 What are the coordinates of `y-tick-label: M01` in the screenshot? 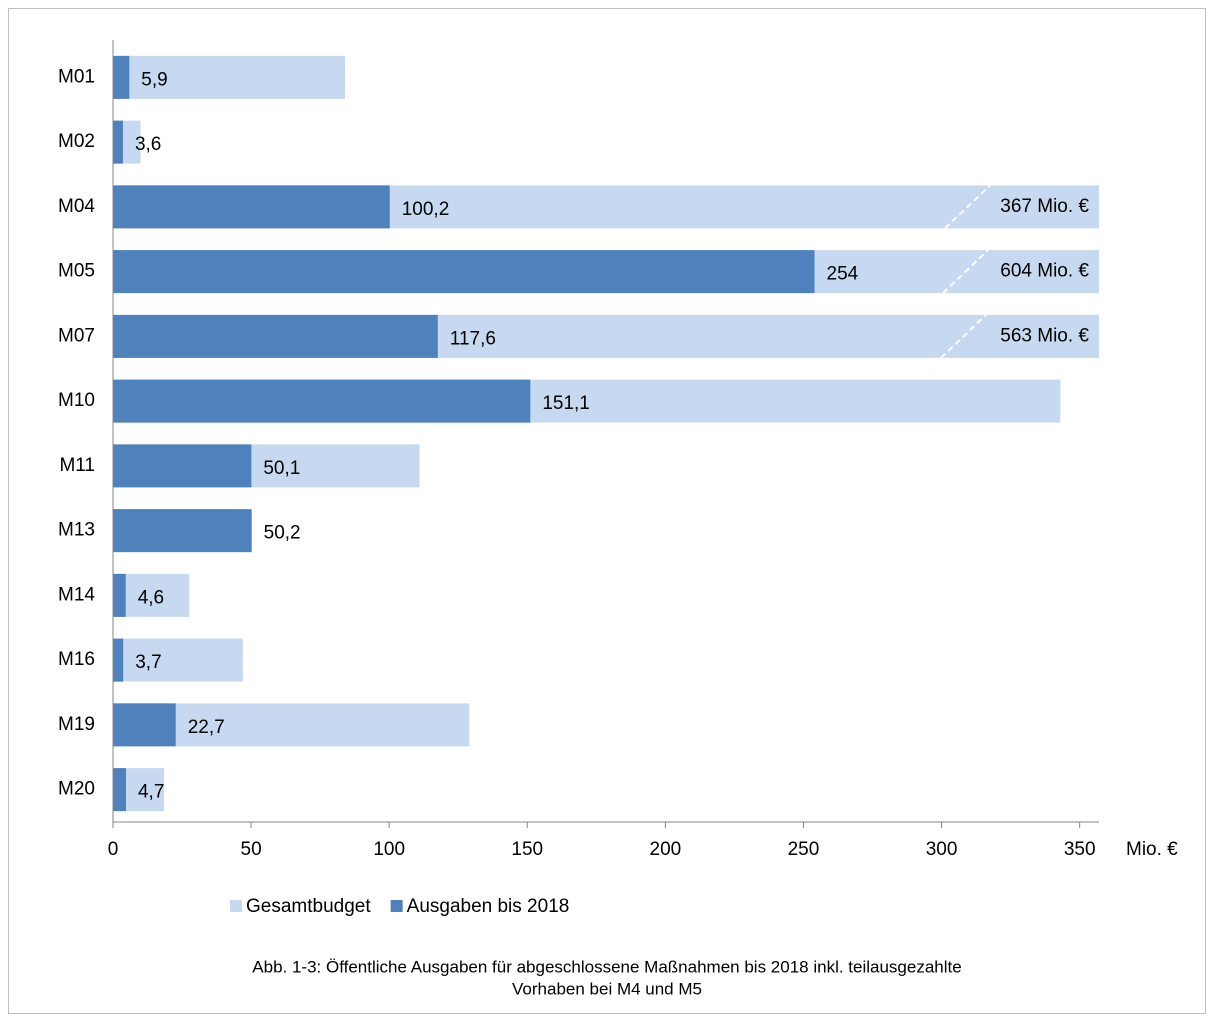 It's located at (76, 76).